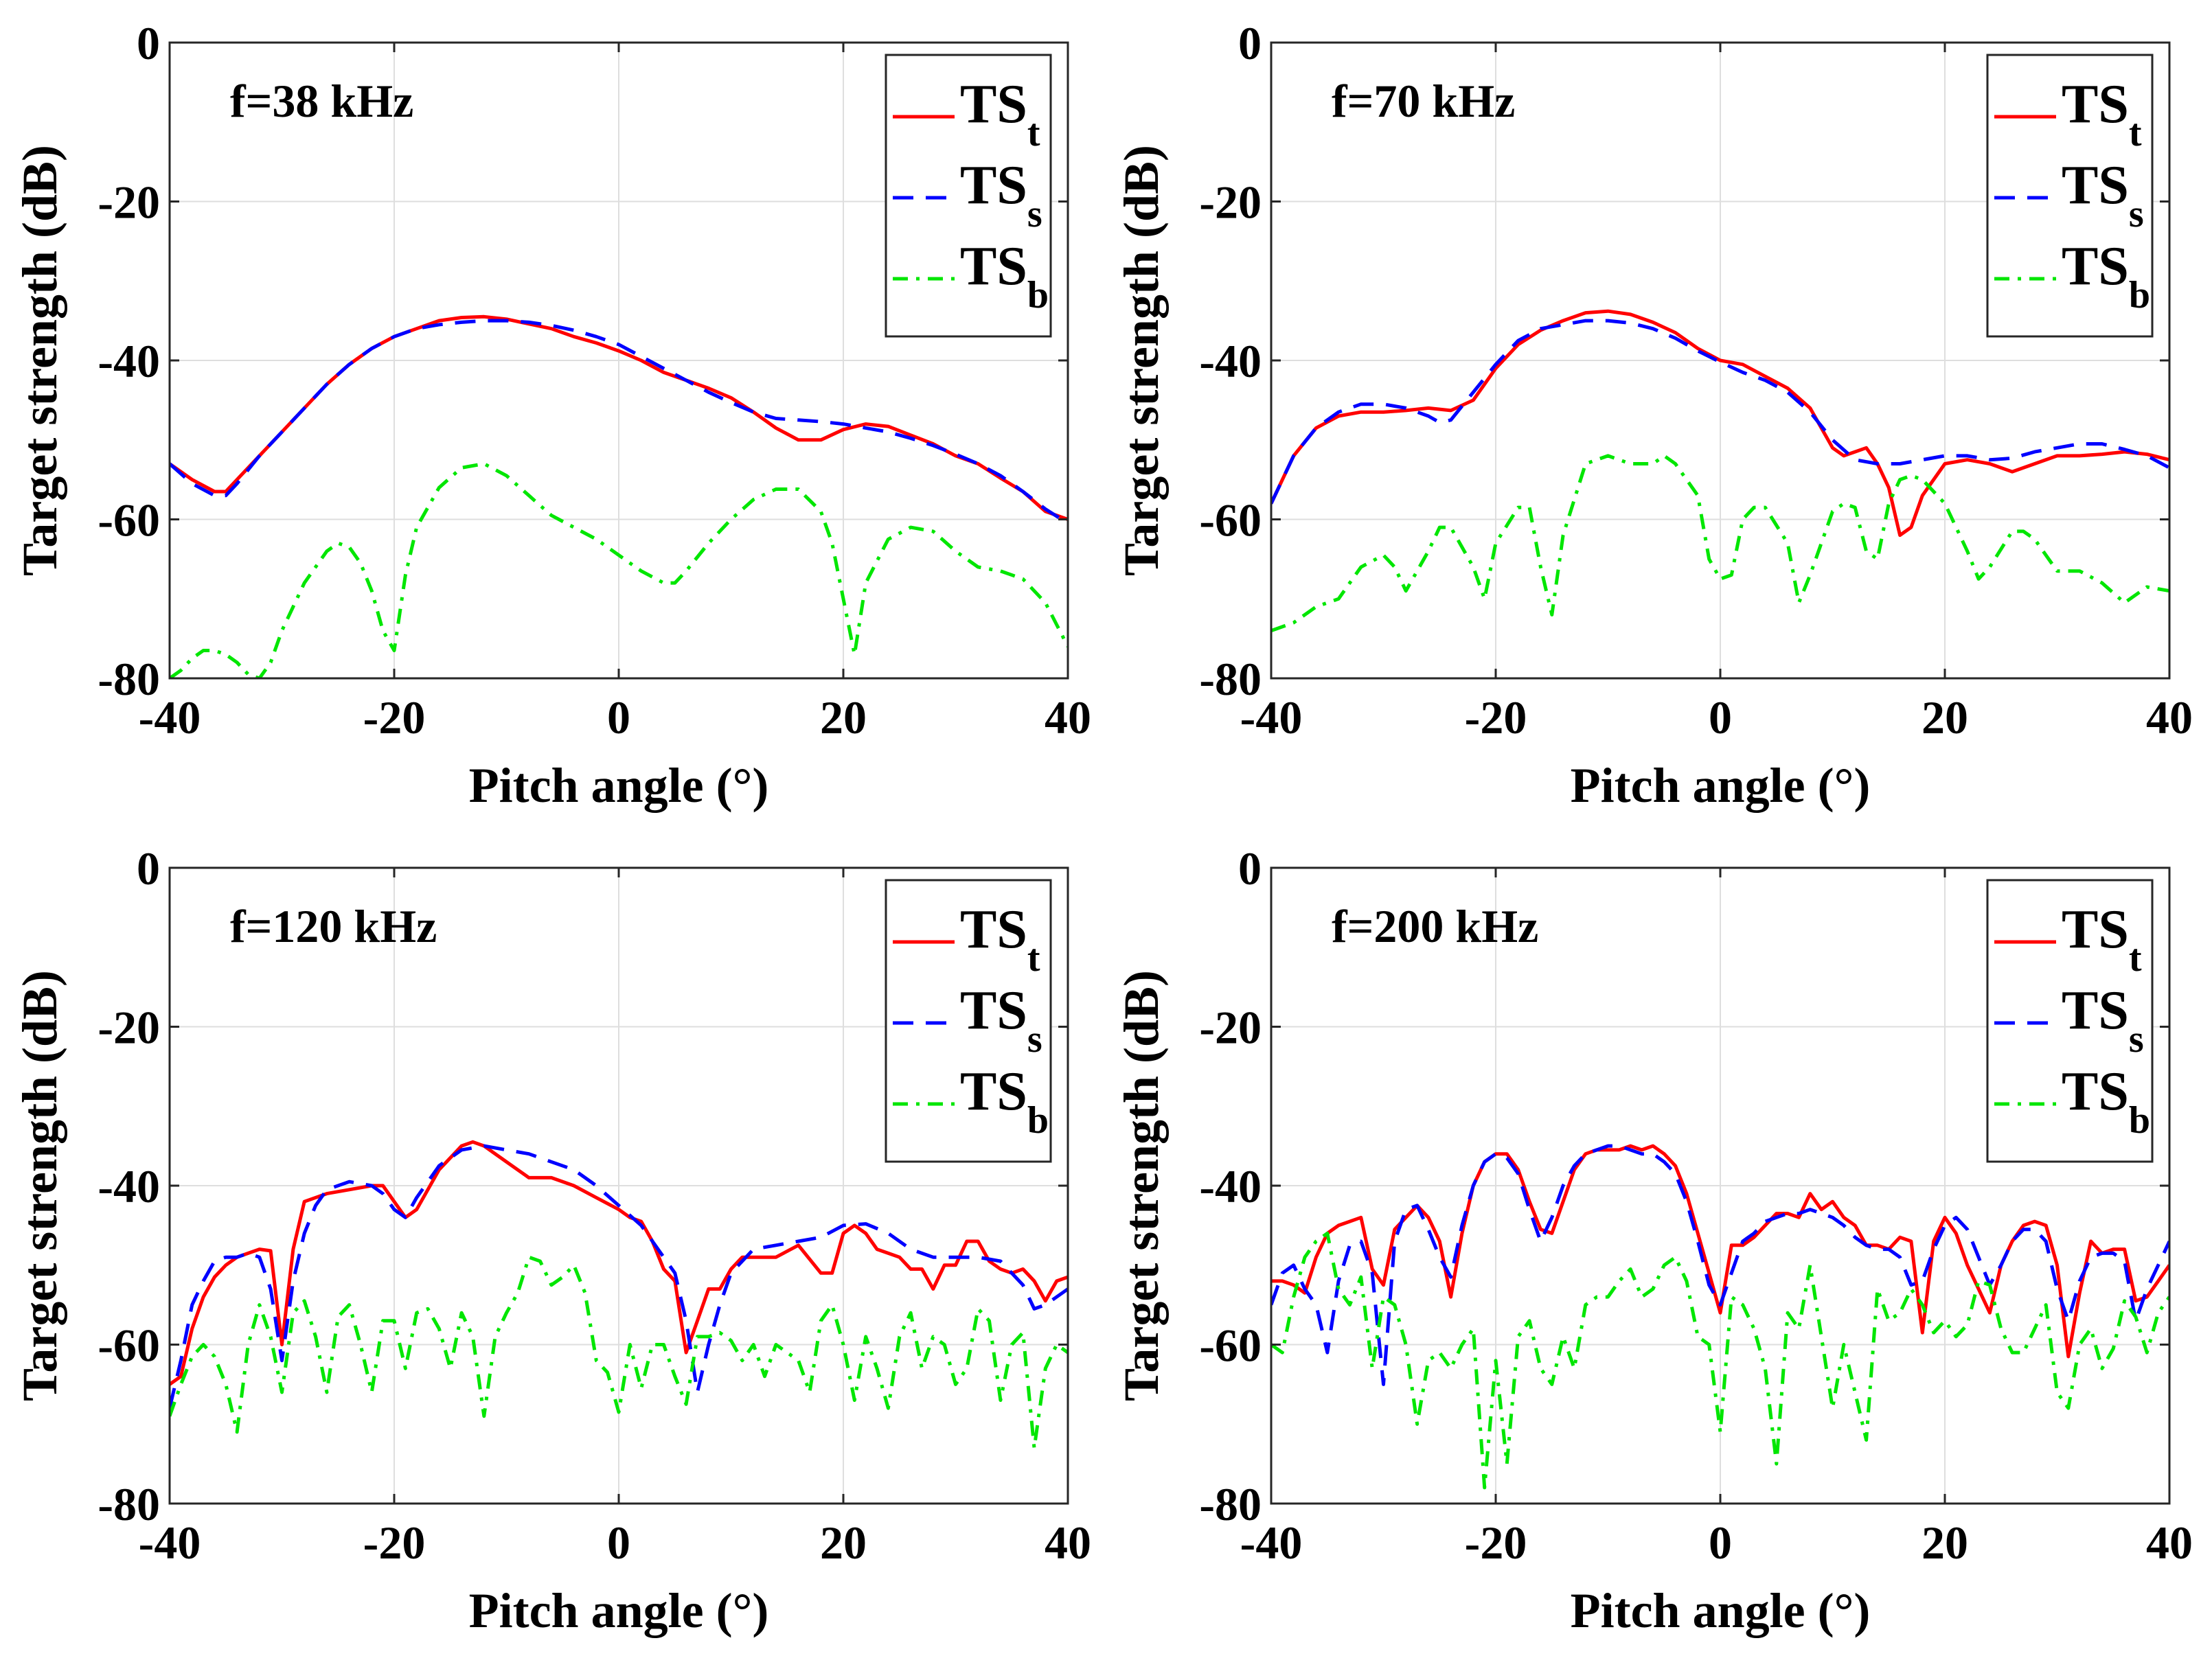 This screenshot has height=1669, width=2212. Describe the element at coordinates (1435, 926) in the screenshot. I see `frequency-annotation: f=200 kHz` at that location.